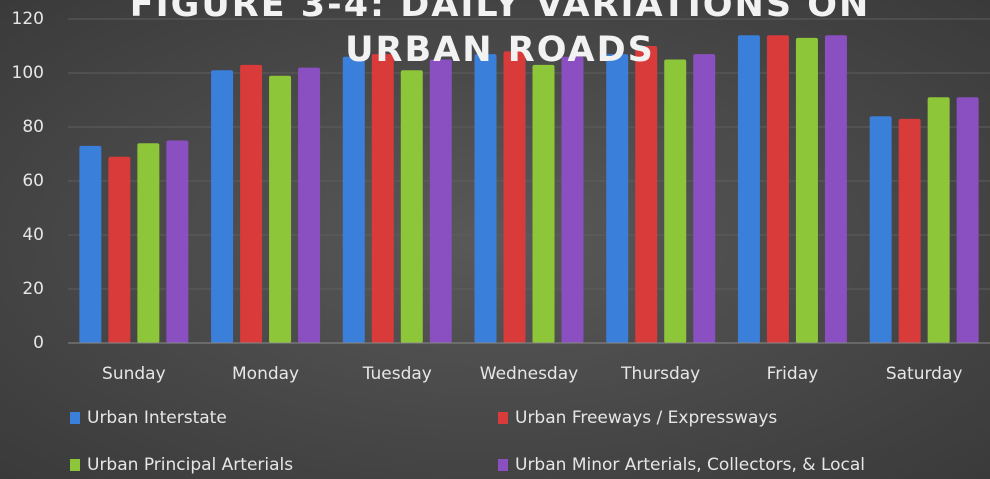 This screenshot has width=990, height=479. Describe the element at coordinates (157, 418) in the screenshot. I see `legend-label: Urban Interstate` at that location.